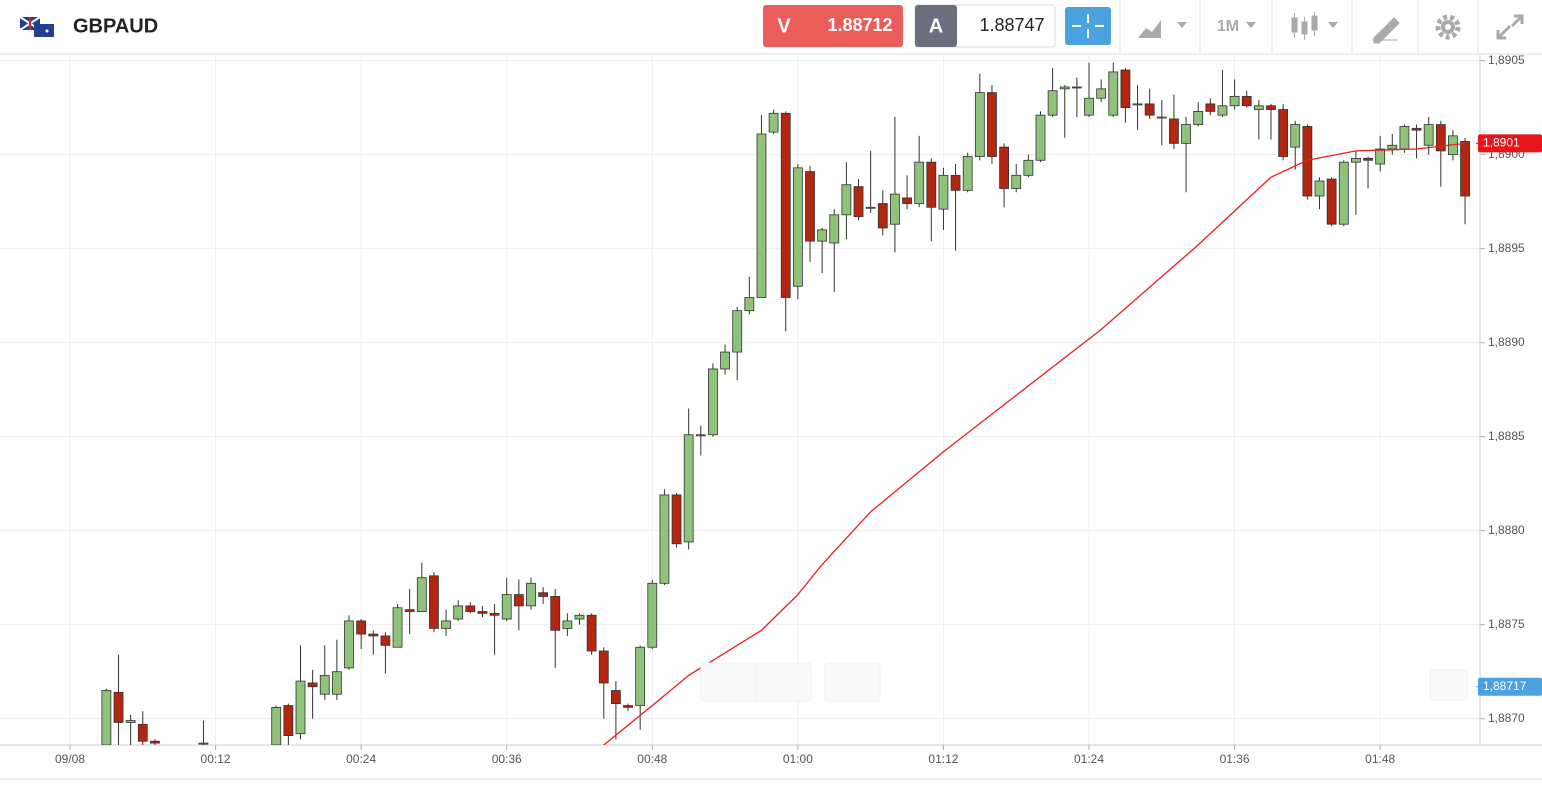 This screenshot has width=1542, height=786. Describe the element at coordinates (115, 26) in the screenshot. I see `symbol: GBPAUD` at that location.